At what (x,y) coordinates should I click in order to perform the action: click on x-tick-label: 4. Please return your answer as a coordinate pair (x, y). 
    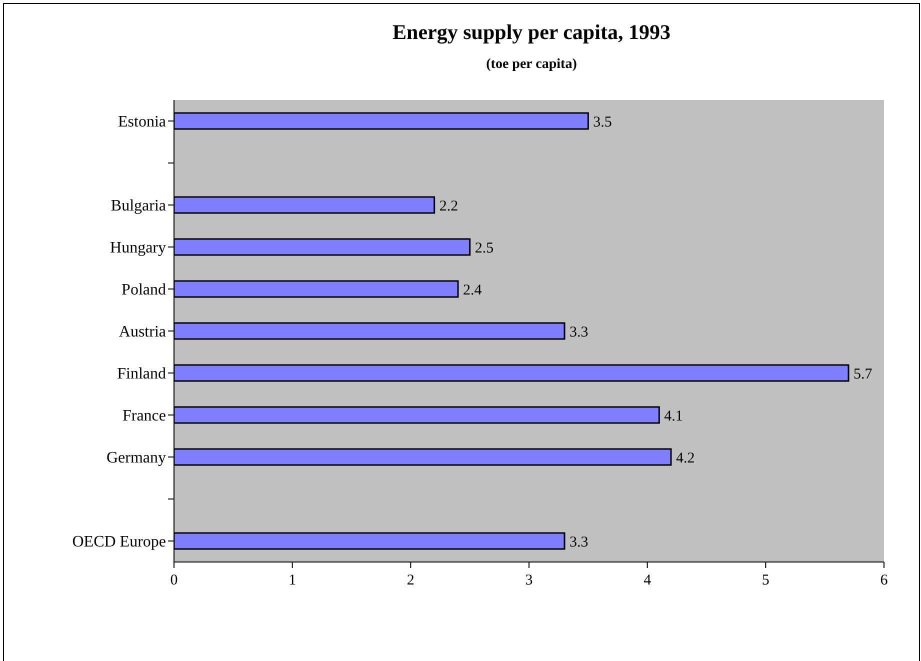
    Looking at the image, I should click on (648, 580).